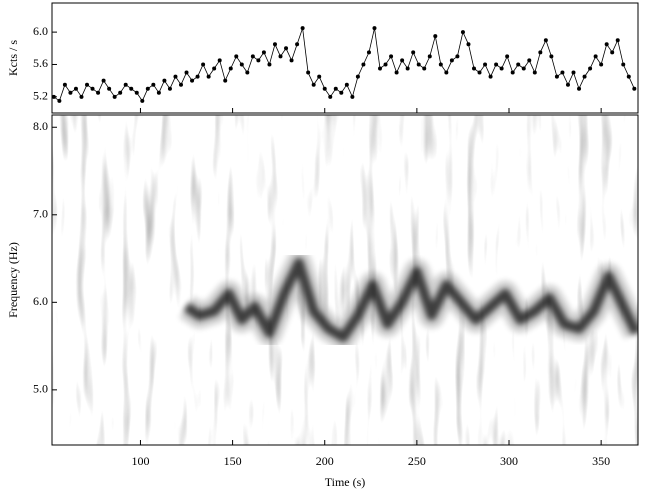 The height and width of the screenshot is (491, 646). I want to click on x-tick-label: 150, so click(233, 461).